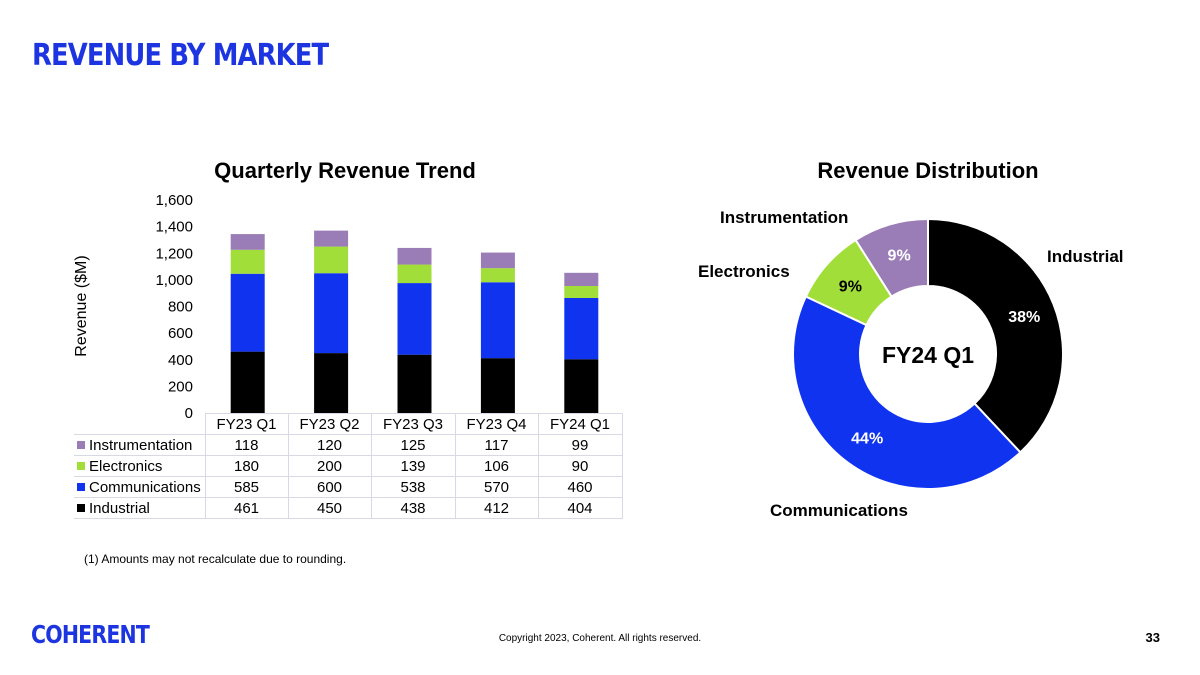 The image size is (1200, 675). What do you see at coordinates (329, 508) in the screenshot?
I see `table-cell: 450` at bounding box center [329, 508].